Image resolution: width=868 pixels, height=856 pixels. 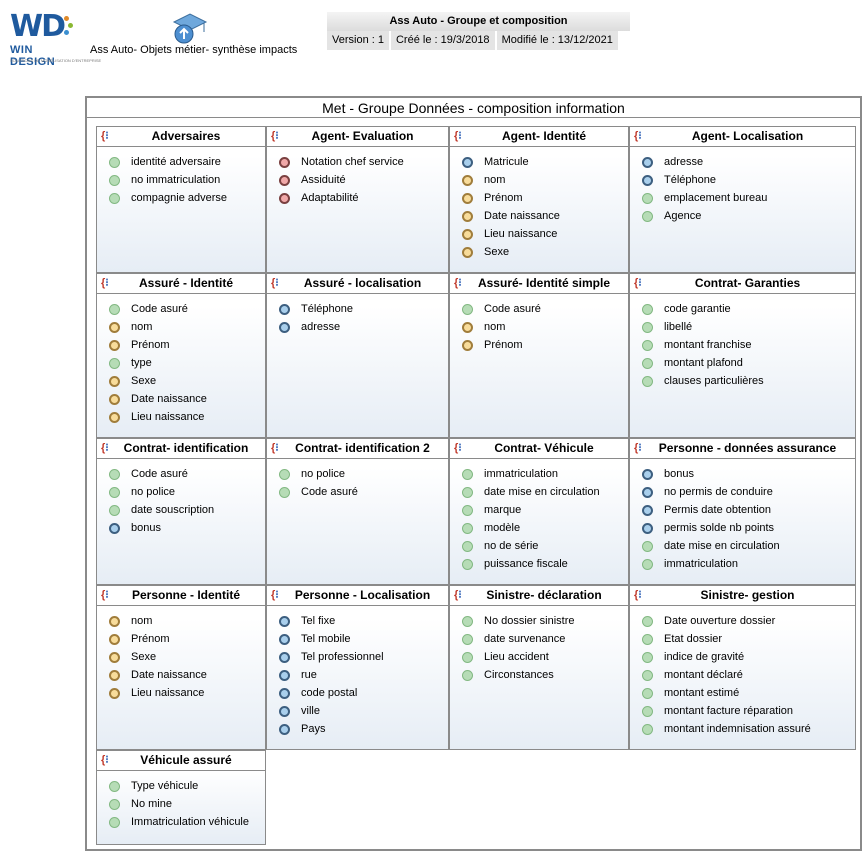 I want to click on attribute-item: Permis date obtention, so click(x=747, y=511).